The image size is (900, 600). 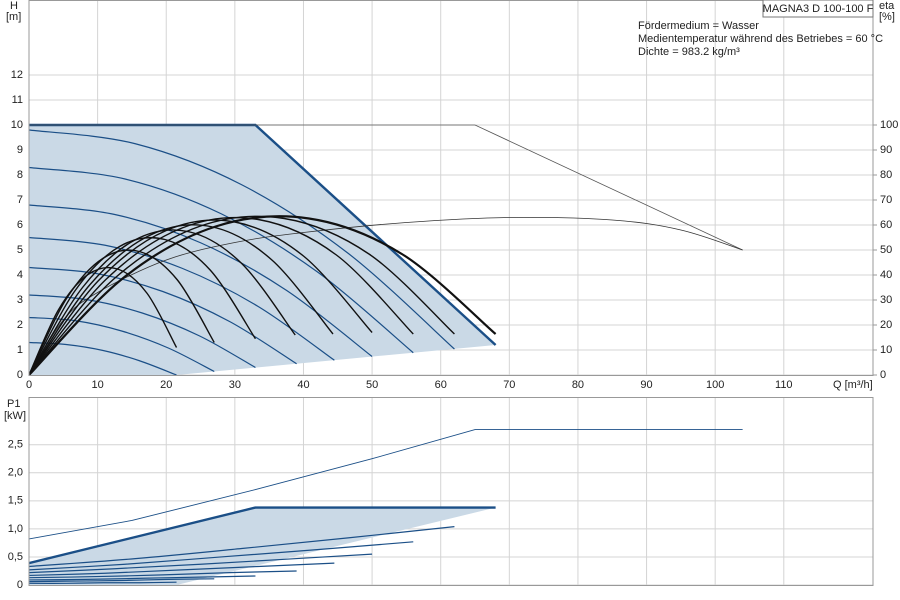 What do you see at coordinates (886, 225) in the screenshot?
I see `y2-tick-label: 60` at bounding box center [886, 225].